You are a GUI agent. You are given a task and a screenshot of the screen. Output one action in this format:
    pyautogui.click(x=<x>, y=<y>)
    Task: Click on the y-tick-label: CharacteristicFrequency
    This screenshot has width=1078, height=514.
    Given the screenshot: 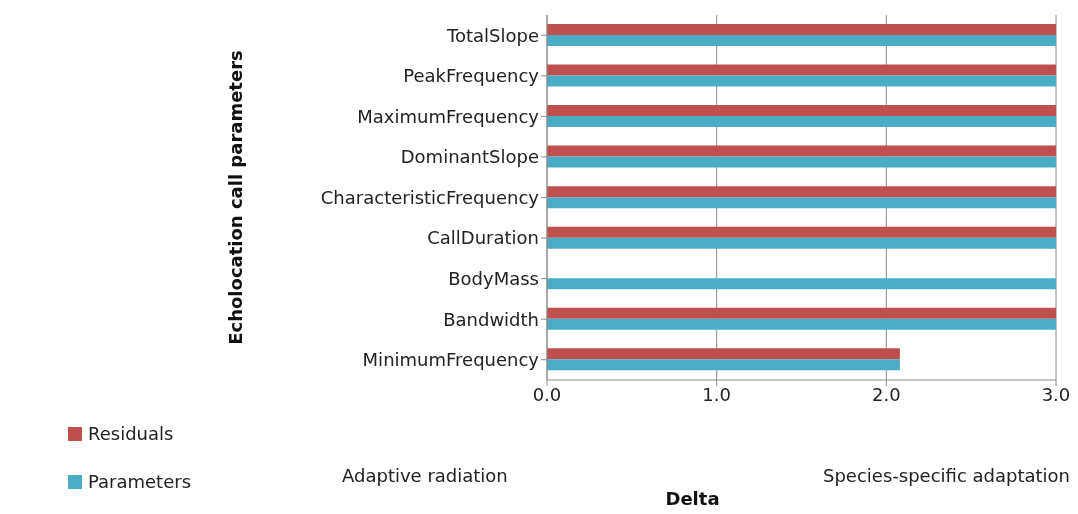 What is the action you would take?
    pyautogui.click(x=430, y=197)
    